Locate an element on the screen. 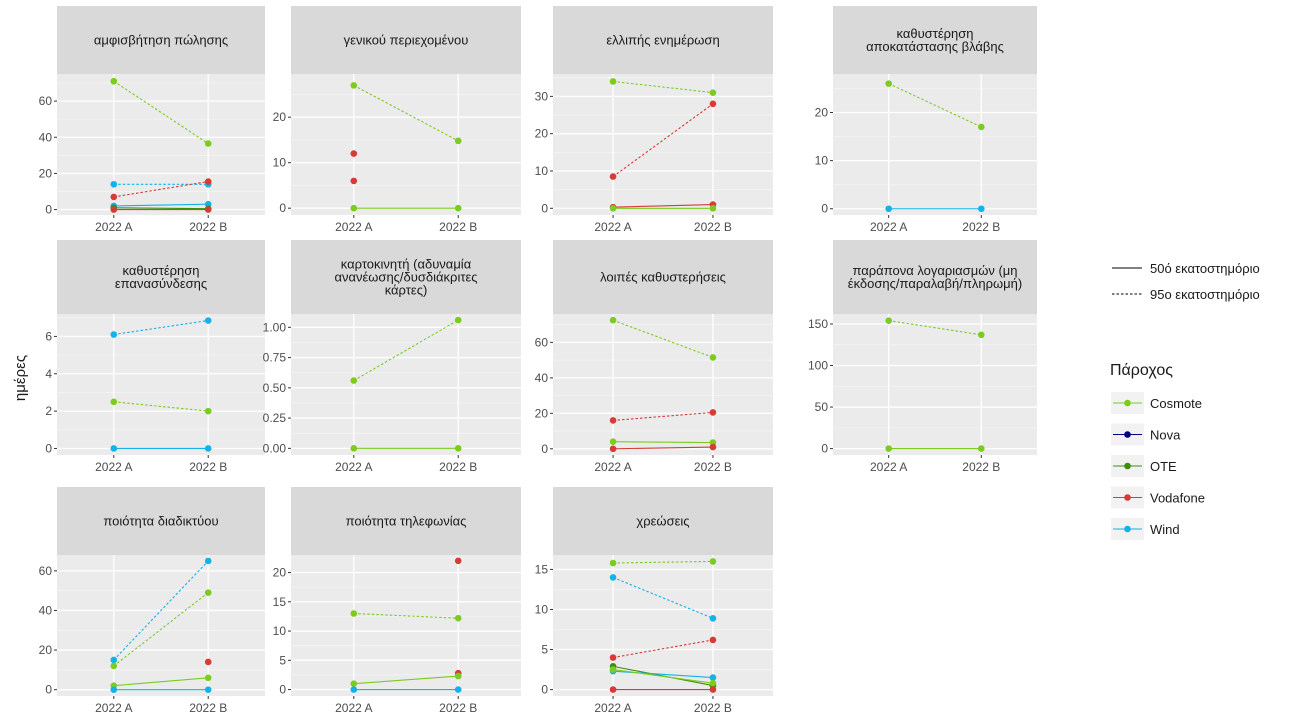 The image size is (1311, 722). y-tick-label: 30 is located at coordinates (542, 96).